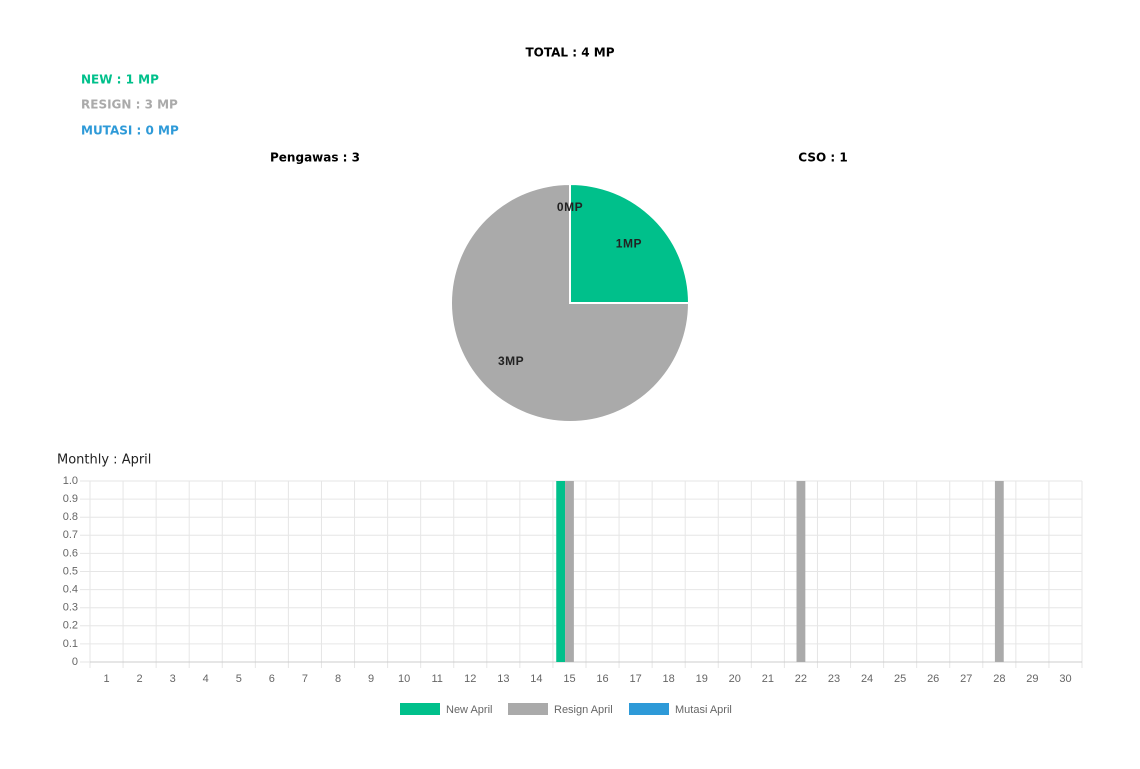 This screenshot has height=769, width=1140. Describe the element at coordinates (966, 679) in the screenshot. I see `x-tick-label: 27` at that location.